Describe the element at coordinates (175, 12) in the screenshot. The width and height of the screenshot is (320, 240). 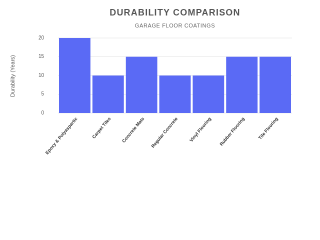
I see `chart-title: DURABILITY COMPARISON` at that location.